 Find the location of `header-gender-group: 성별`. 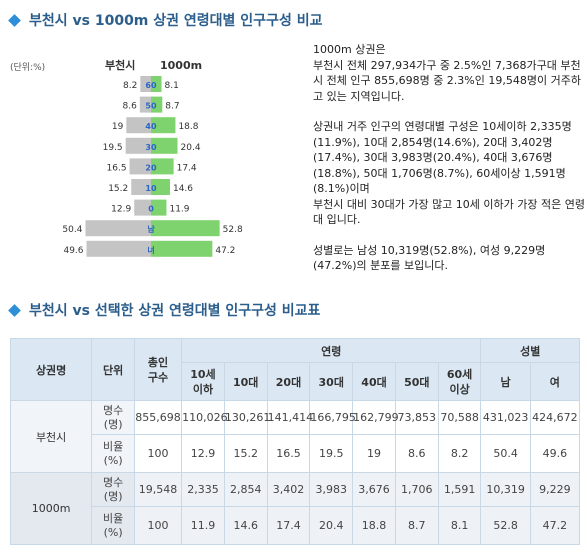

header-gender-group: 성별 is located at coordinates (530, 350).